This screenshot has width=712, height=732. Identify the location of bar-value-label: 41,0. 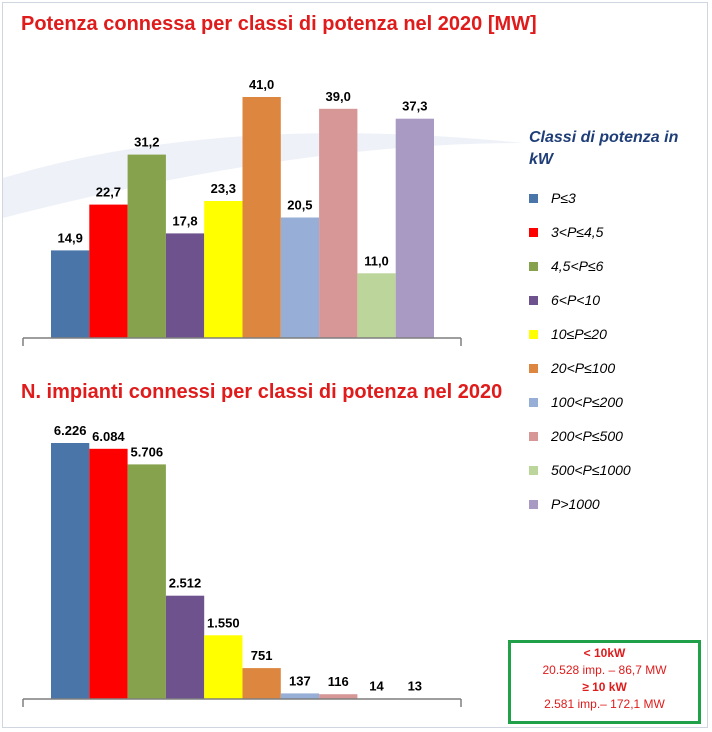
(261, 84).